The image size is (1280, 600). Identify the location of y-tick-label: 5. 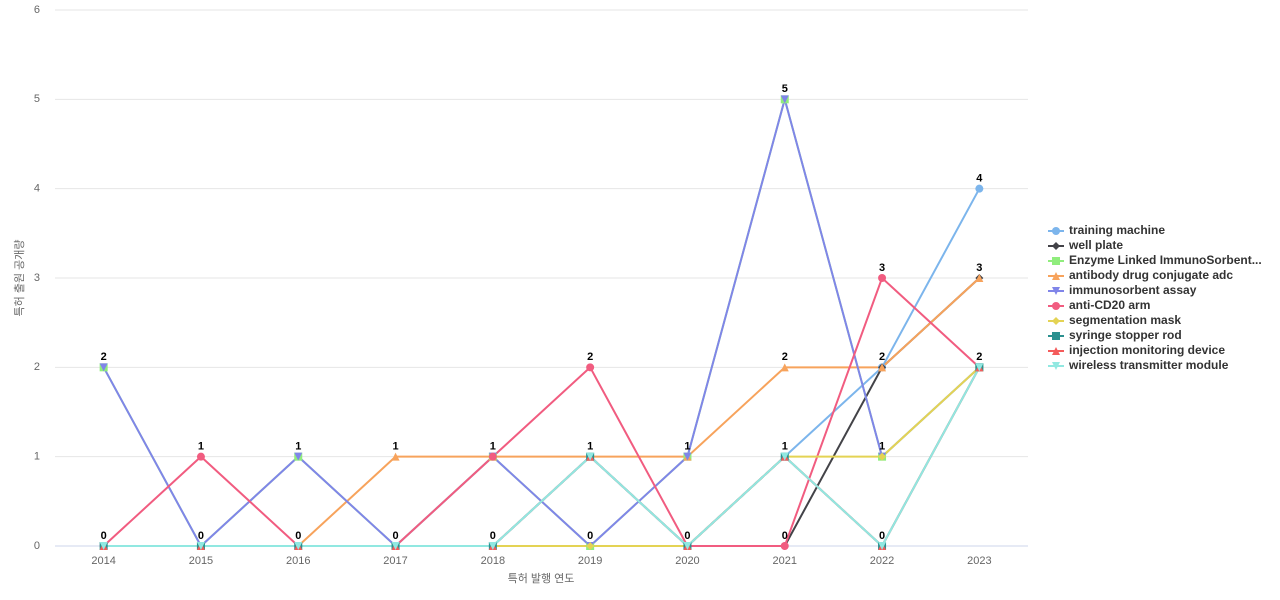
(37, 99).